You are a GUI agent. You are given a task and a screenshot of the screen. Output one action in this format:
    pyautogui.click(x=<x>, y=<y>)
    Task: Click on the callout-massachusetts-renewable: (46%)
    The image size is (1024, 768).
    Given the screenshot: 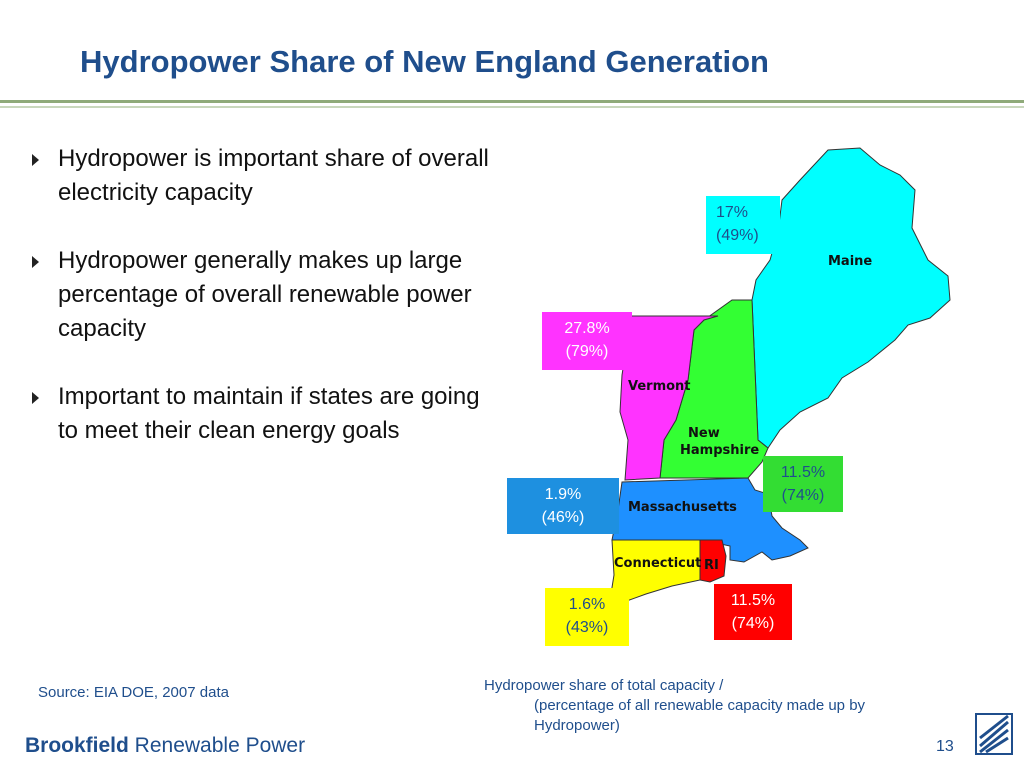 What is the action you would take?
    pyautogui.click(x=563, y=517)
    